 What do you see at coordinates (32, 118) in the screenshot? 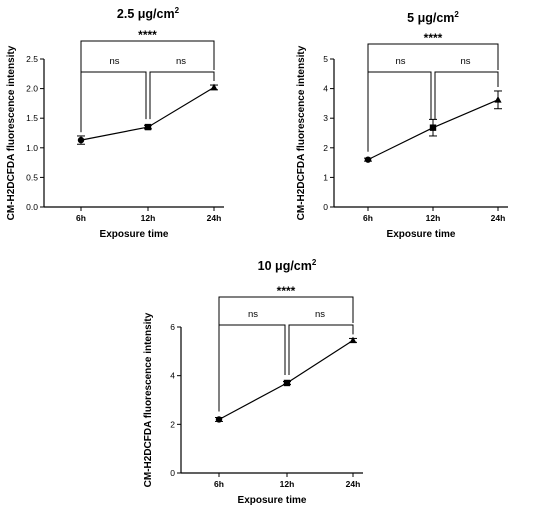
I see `y-tick-label: 1.5` at bounding box center [32, 118].